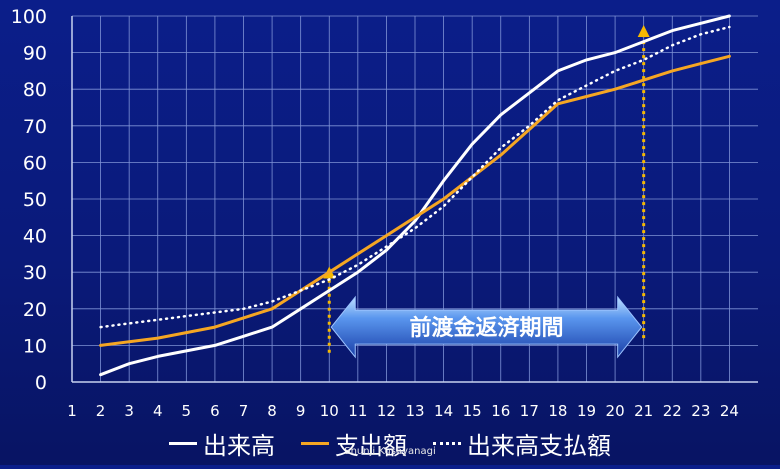 The image size is (780, 469). Describe the element at coordinates (244, 411) in the screenshot. I see `x-tick-label: 7` at that location.